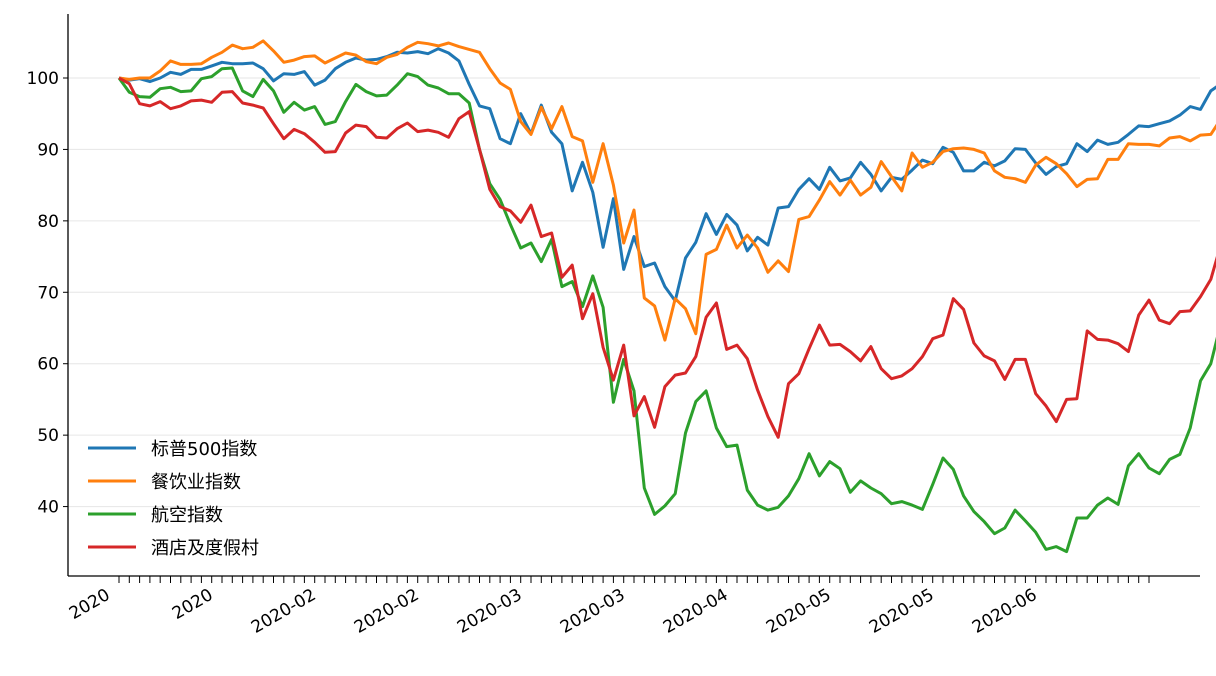  I want to click on y-tick-label: 60, so click(48, 365).